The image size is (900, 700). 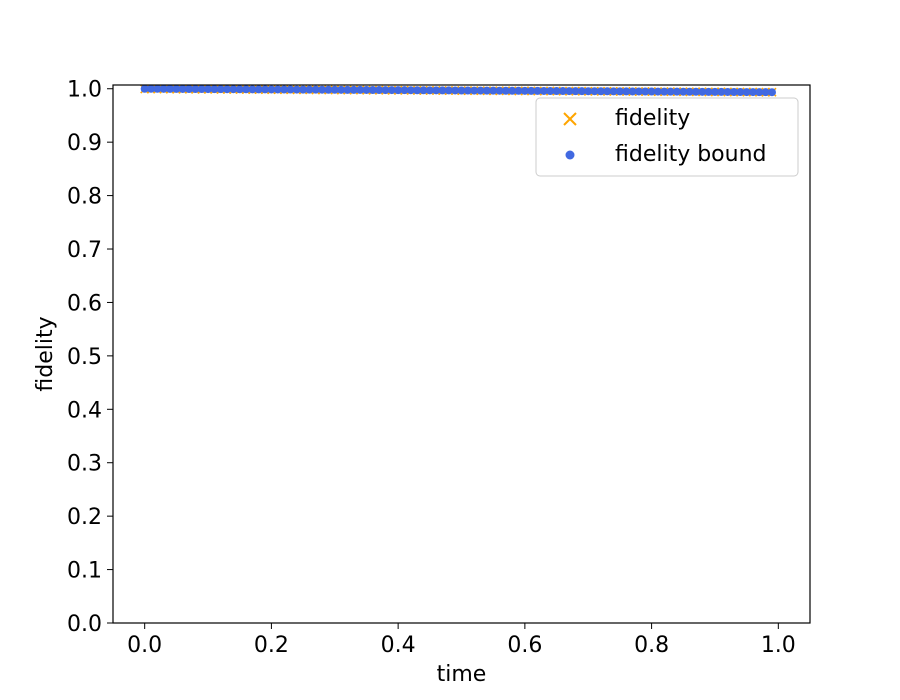 What do you see at coordinates (462, 674) in the screenshot?
I see `x-axis-label: time` at bounding box center [462, 674].